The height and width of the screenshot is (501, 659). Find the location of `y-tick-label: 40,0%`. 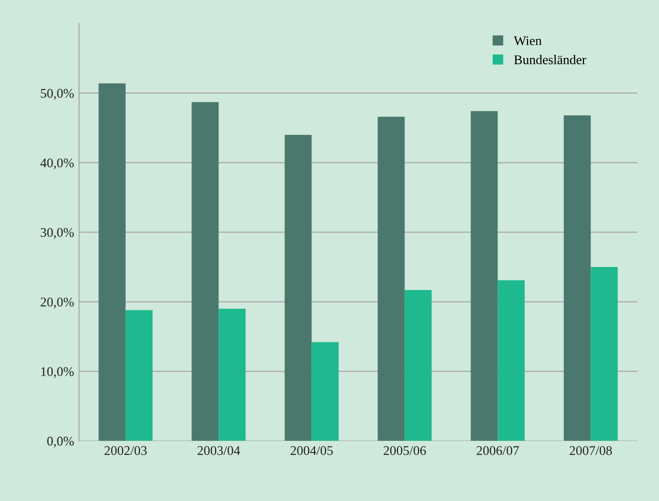

y-tick-label: 40,0% is located at coordinates (57, 164).